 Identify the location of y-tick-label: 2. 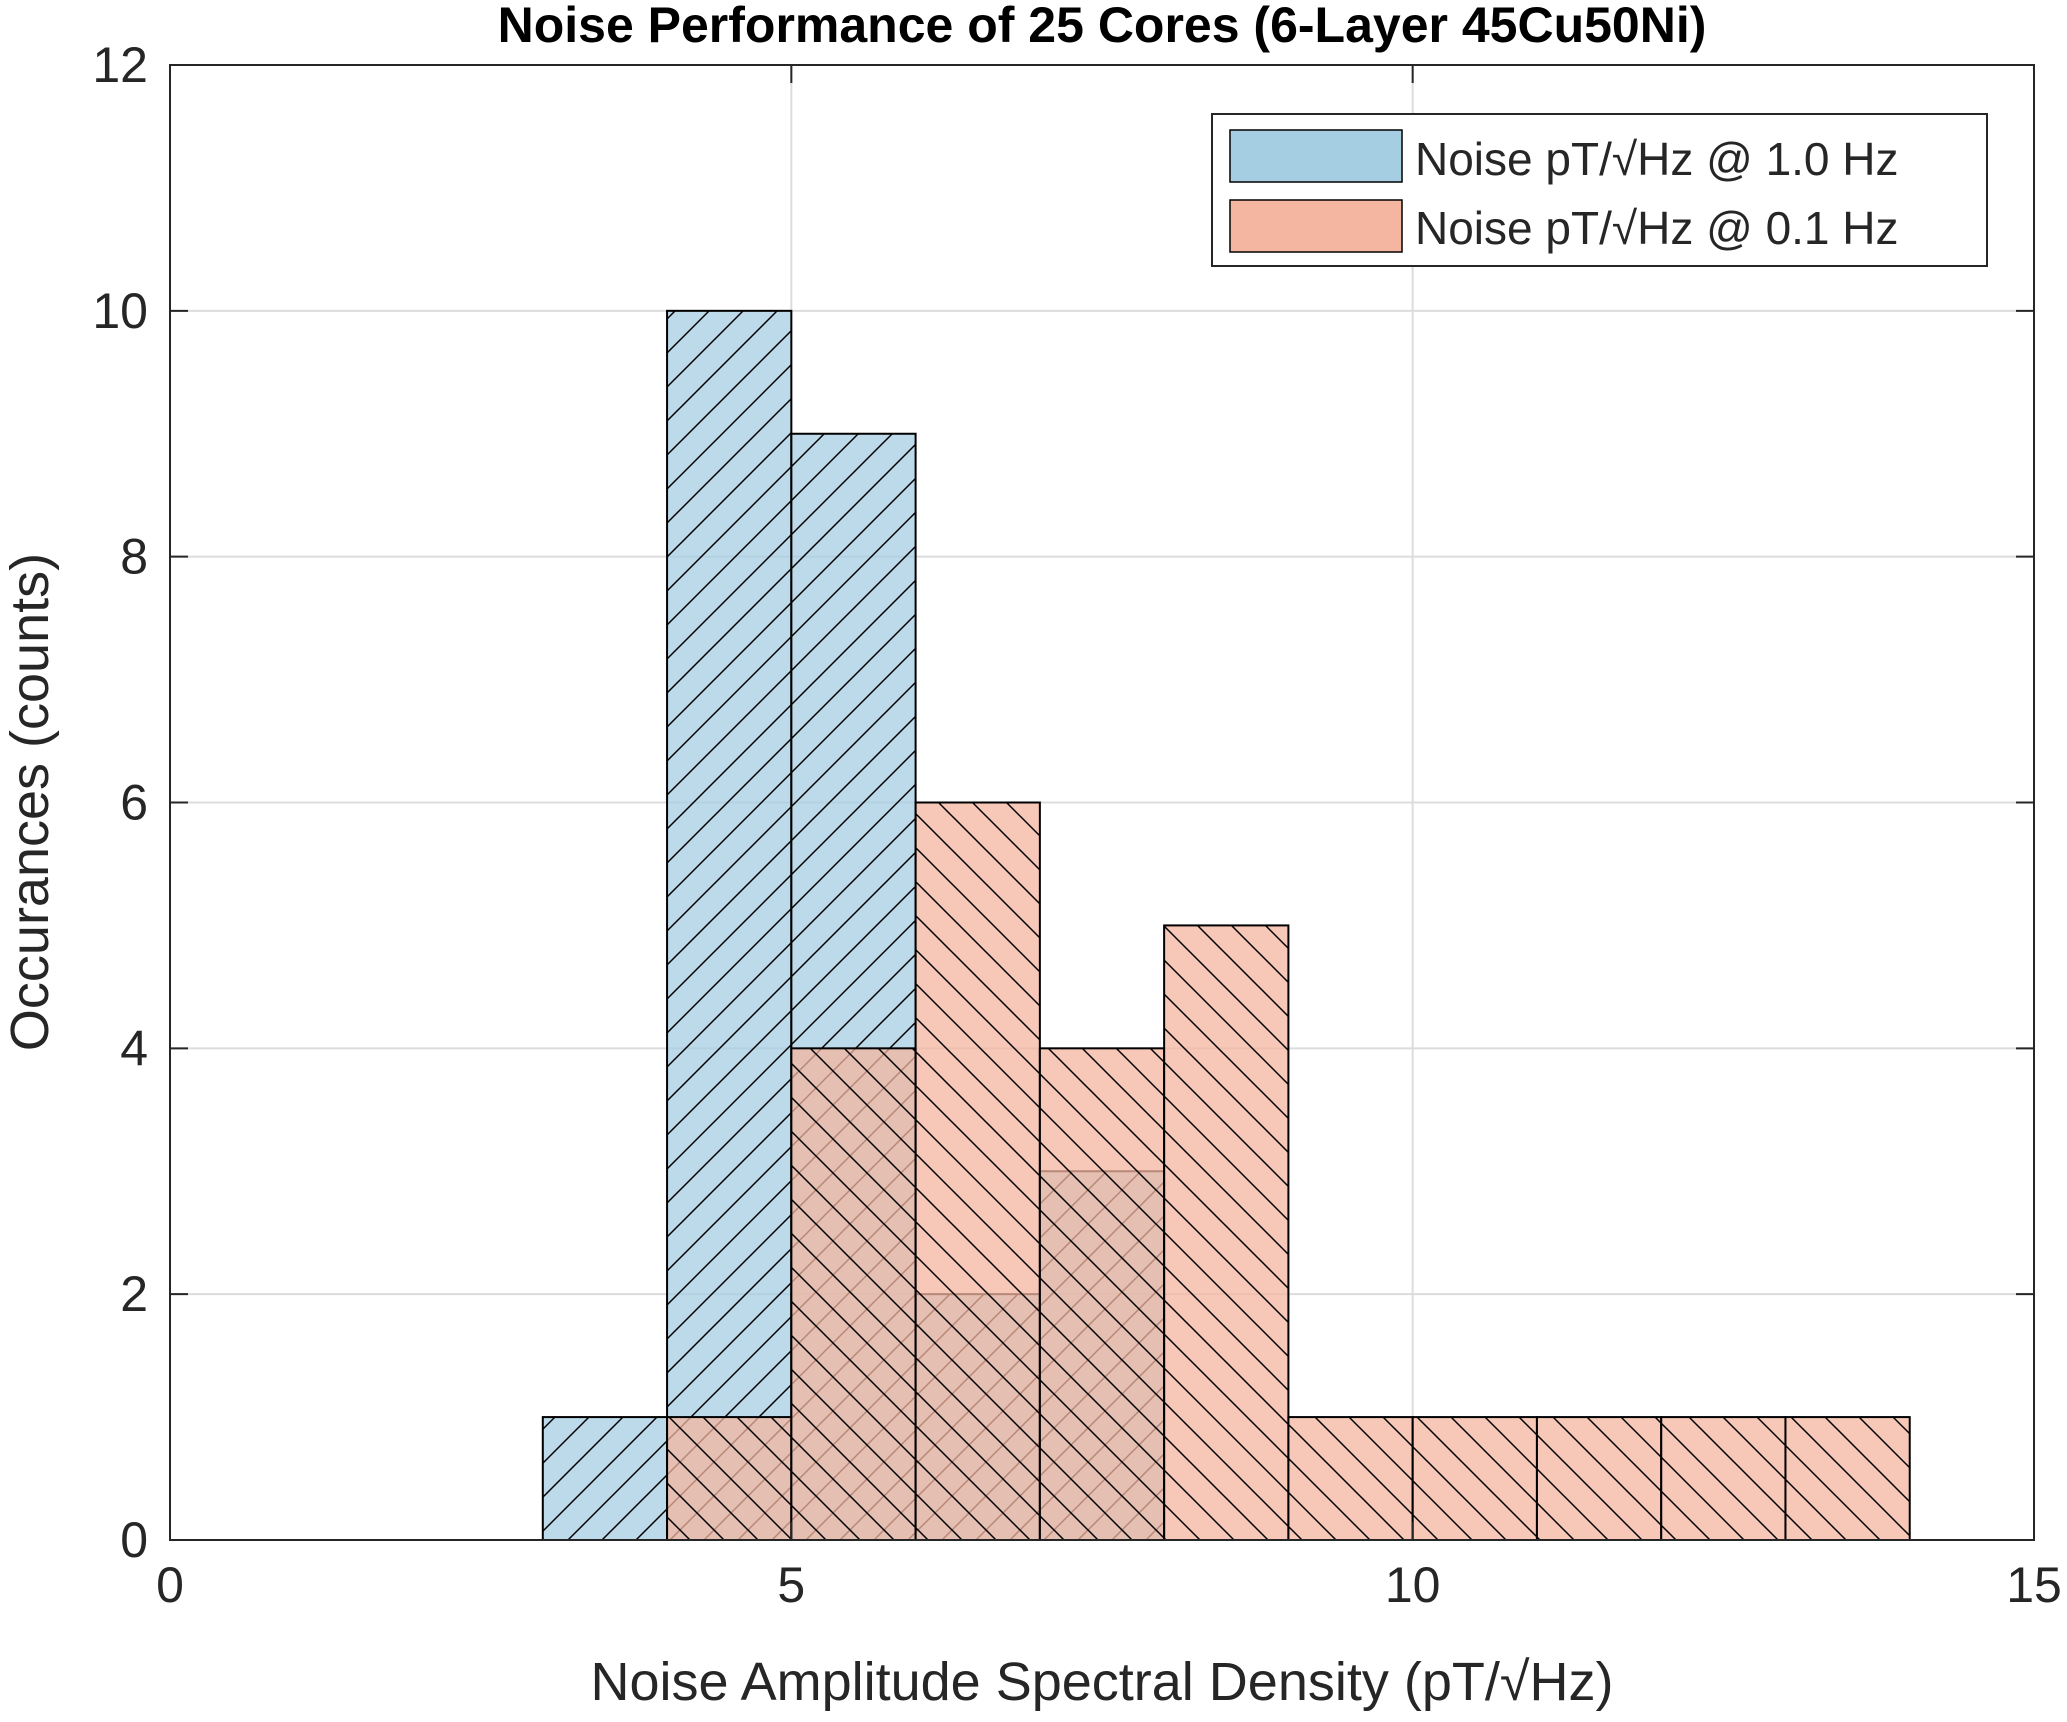
(134, 1294).